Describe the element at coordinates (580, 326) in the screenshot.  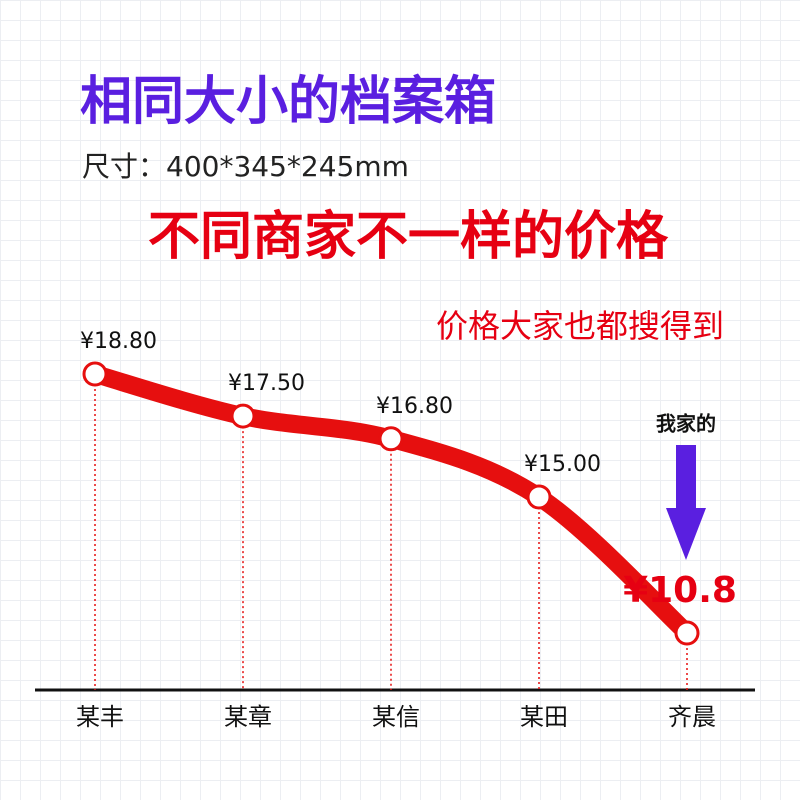
I see `note: 价格大家也都搜得到` at that location.